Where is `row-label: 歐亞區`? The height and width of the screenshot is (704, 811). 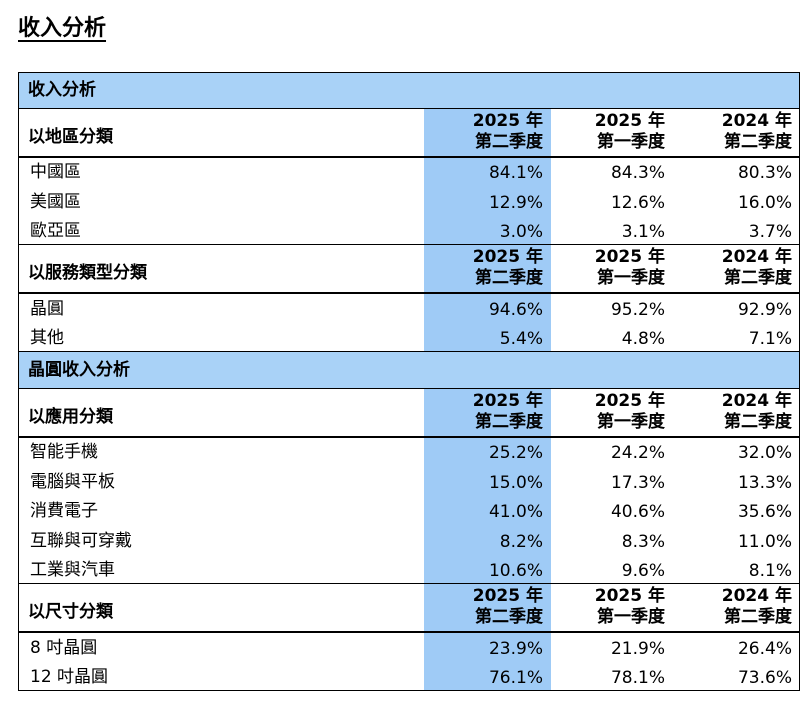
row-label: 歐亞區 is located at coordinates (55, 231).